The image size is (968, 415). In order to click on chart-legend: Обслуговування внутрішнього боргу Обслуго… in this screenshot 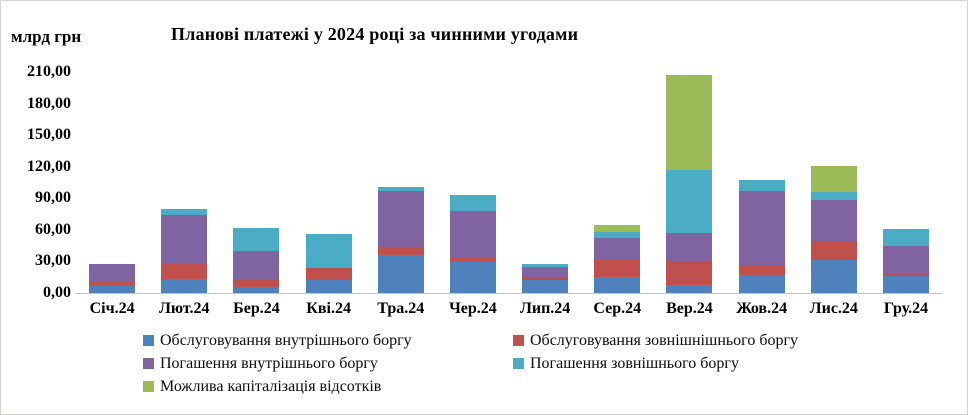, I will do `click(513, 363)`.